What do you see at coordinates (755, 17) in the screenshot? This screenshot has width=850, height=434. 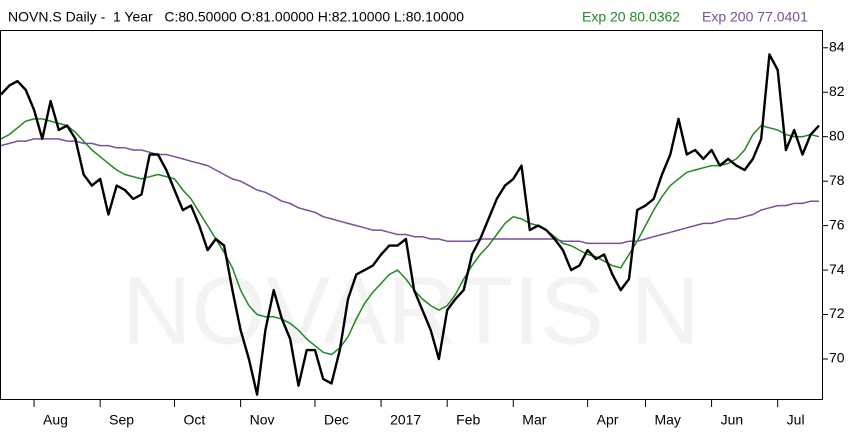 I see `legend-entry: Exp 200 77.0401` at bounding box center [755, 17].